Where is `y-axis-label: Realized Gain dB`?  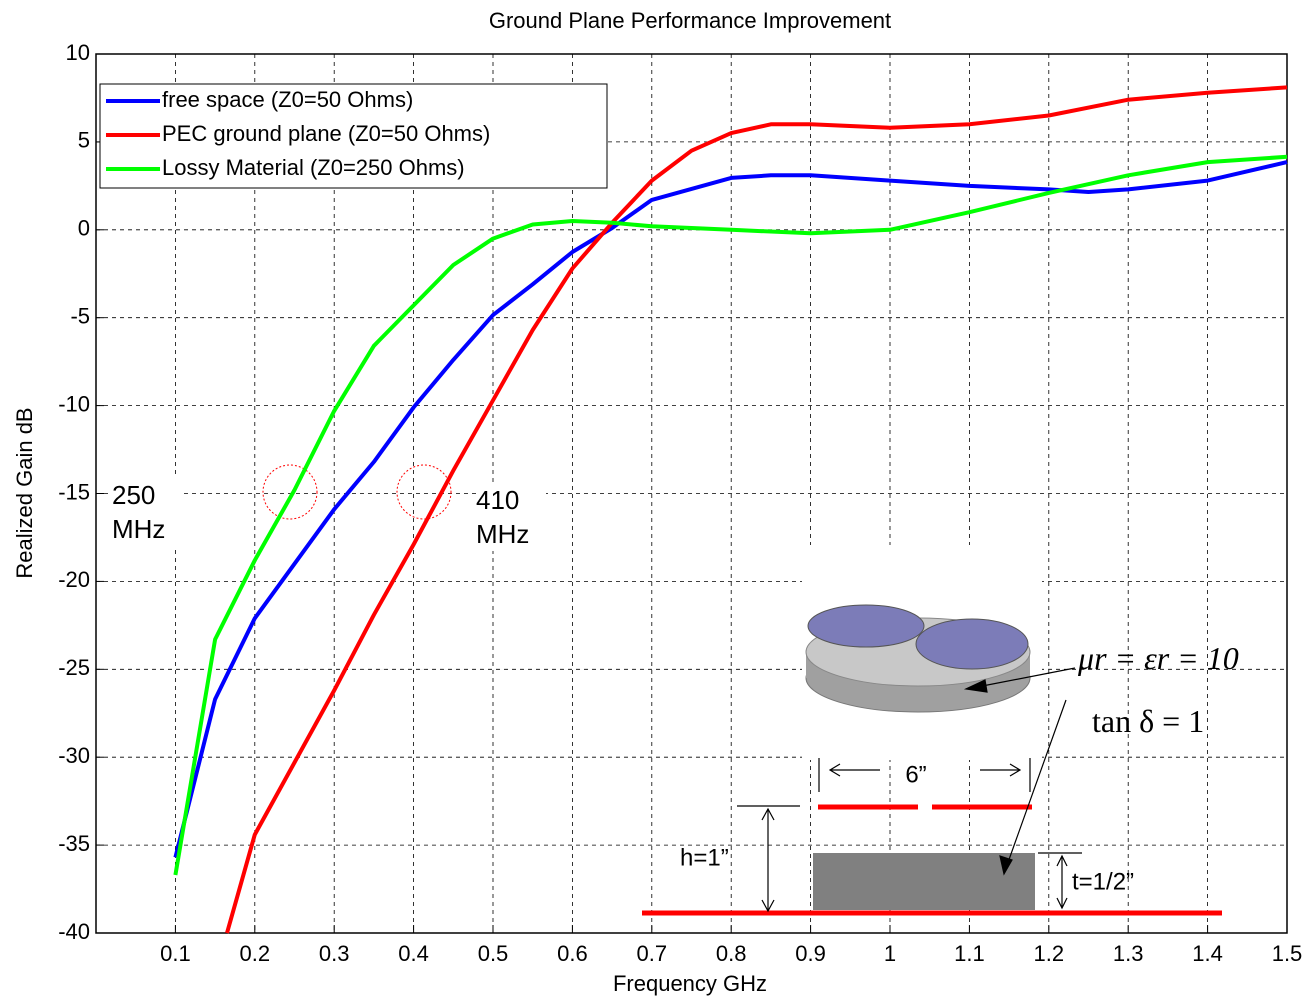 y-axis-label: Realized Gain dB is located at coordinates (24, 492).